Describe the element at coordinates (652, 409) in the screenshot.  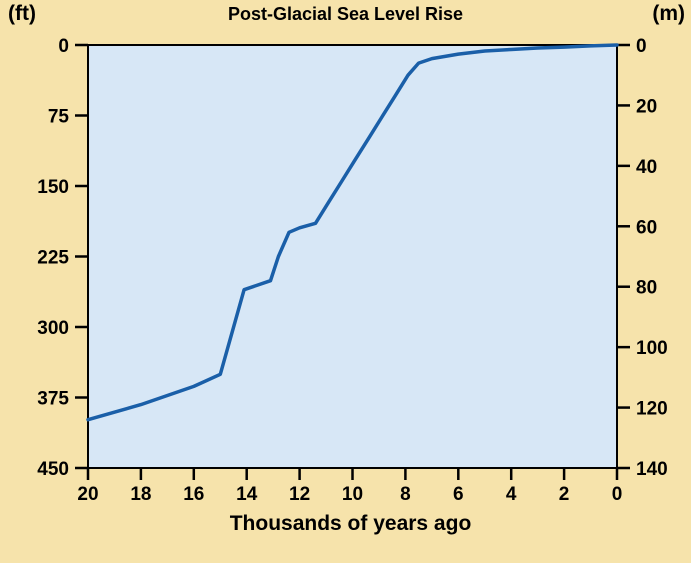
I see `right-axis-tick-label: 120` at that location.